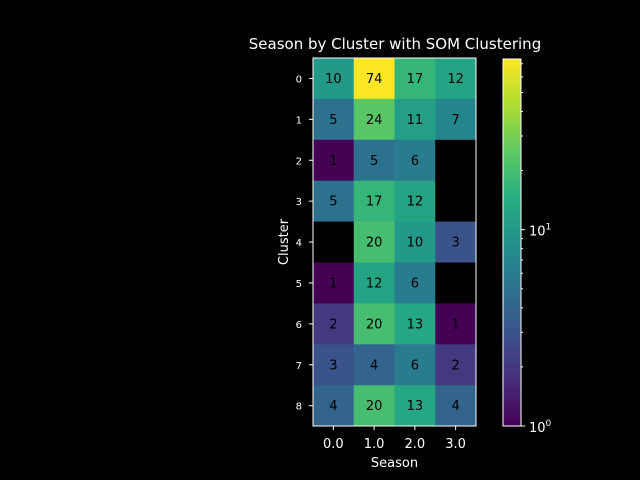 The width and height of the screenshot is (640, 480). Describe the element at coordinates (299, 325) in the screenshot. I see `y-tick-label: 6` at that location.